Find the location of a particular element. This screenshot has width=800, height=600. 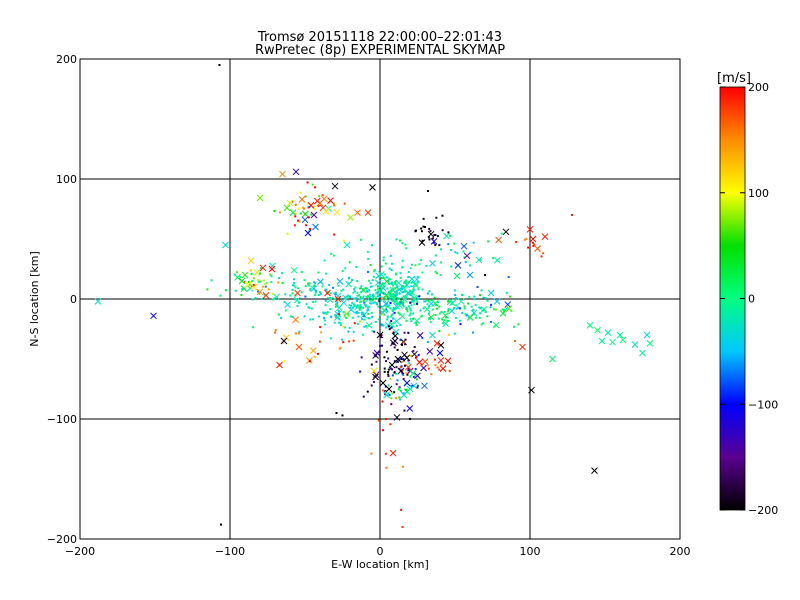

colorbar: [m/s] −200 −100 0 100 200 is located at coordinates (747, 294).